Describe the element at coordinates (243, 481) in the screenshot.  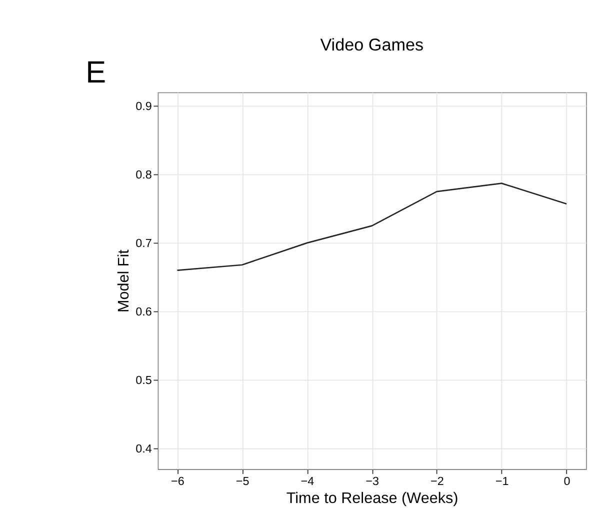
I see `x-tick-label: −5` at that location.